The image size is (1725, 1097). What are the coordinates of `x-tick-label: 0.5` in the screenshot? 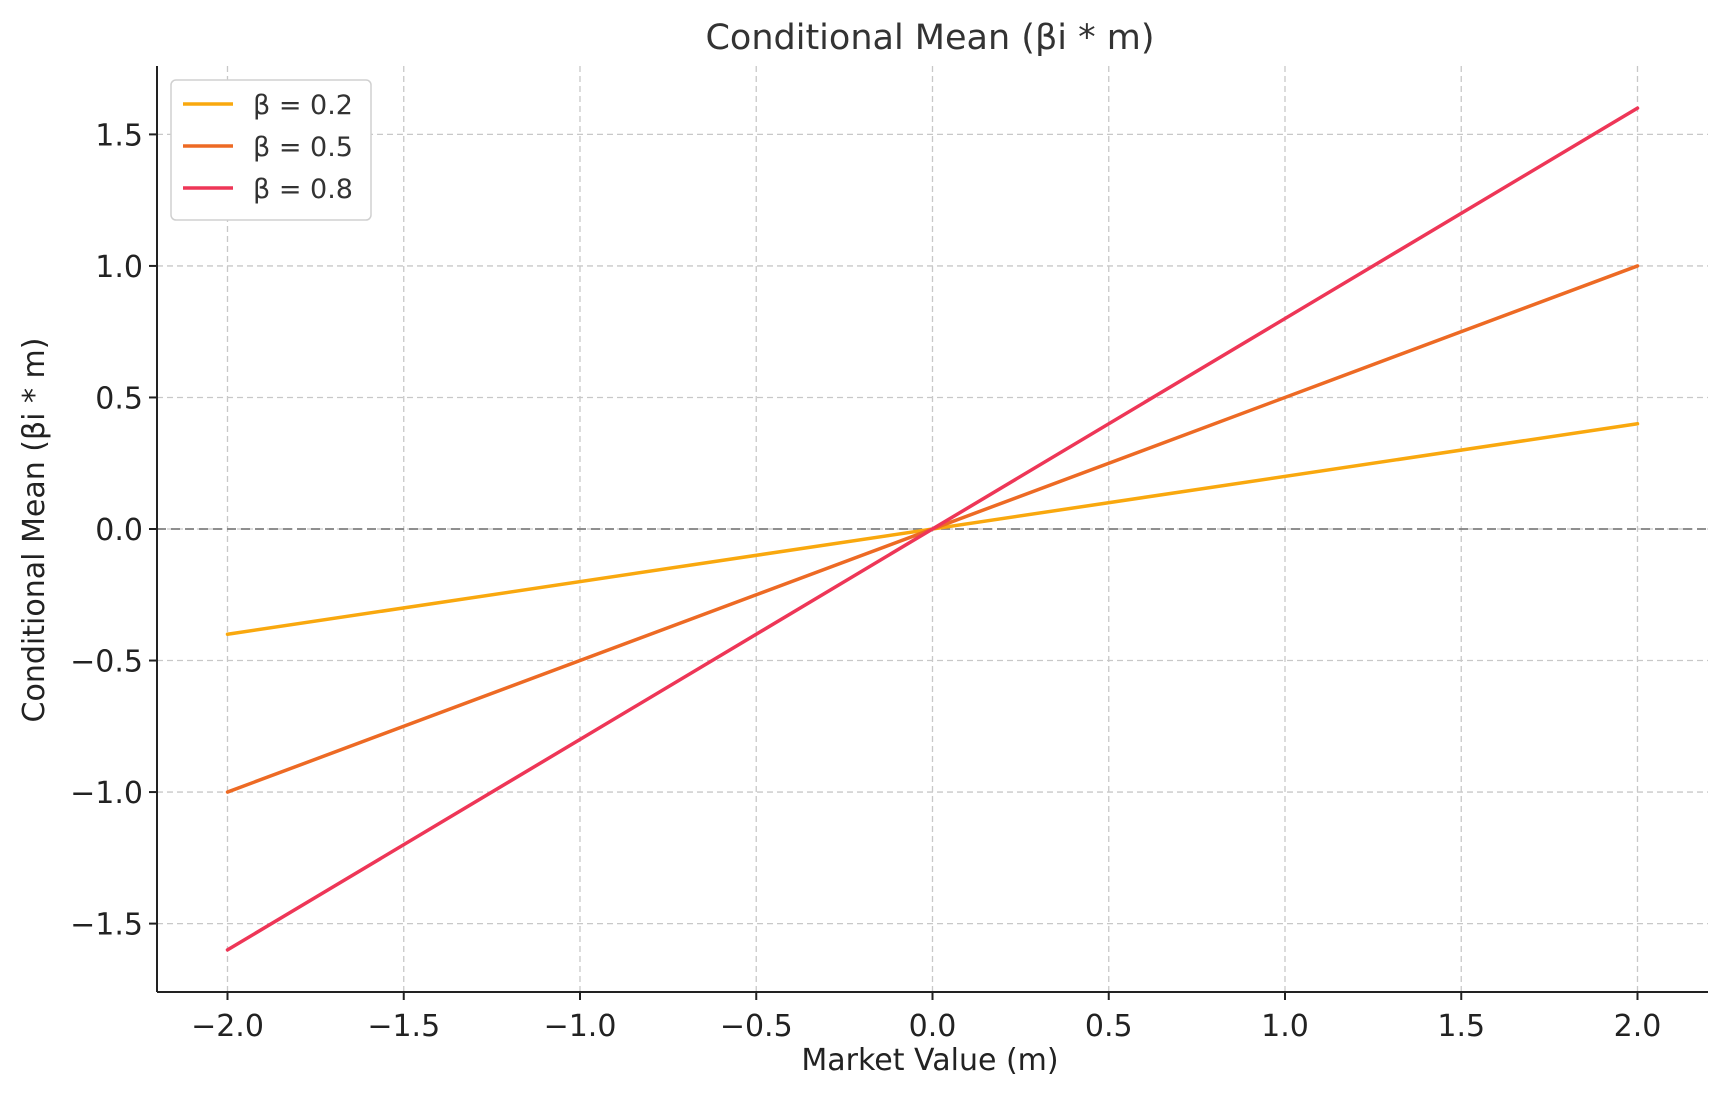 It's located at (1109, 1026).